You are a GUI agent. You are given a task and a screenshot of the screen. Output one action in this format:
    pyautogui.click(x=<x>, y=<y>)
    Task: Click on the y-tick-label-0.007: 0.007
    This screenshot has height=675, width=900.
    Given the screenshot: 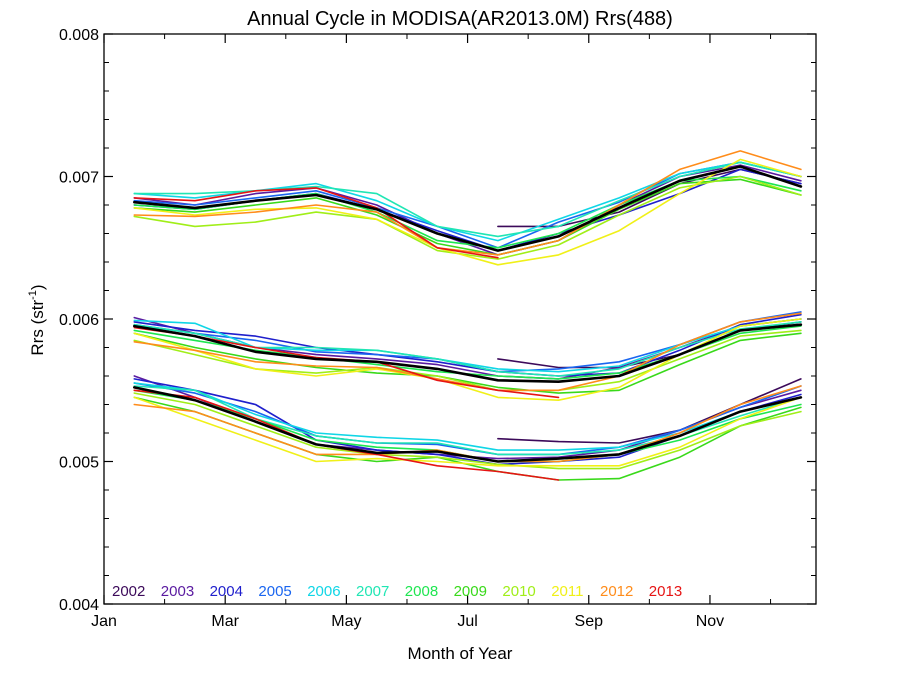 What is the action you would take?
    pyautogui.click(x=79, y=178)
    